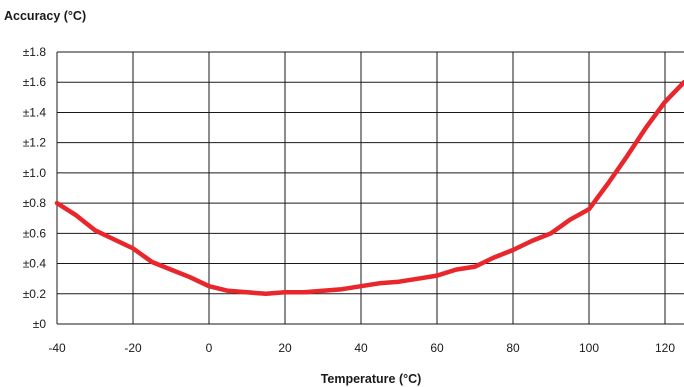 The width and height of the screenshot is (684, 387). What do you see at coordinates (35, 173) in the screenshot?
I see `y-tick-label: ±1.0` at bounding box center [35, 173].